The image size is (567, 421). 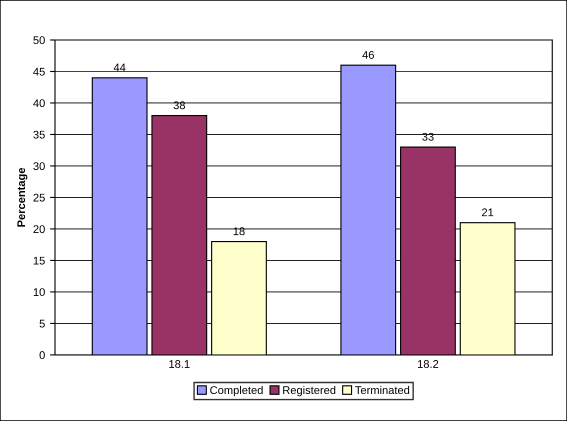 I want to click on y-tick-label: 50, so click(x=39, y=40).